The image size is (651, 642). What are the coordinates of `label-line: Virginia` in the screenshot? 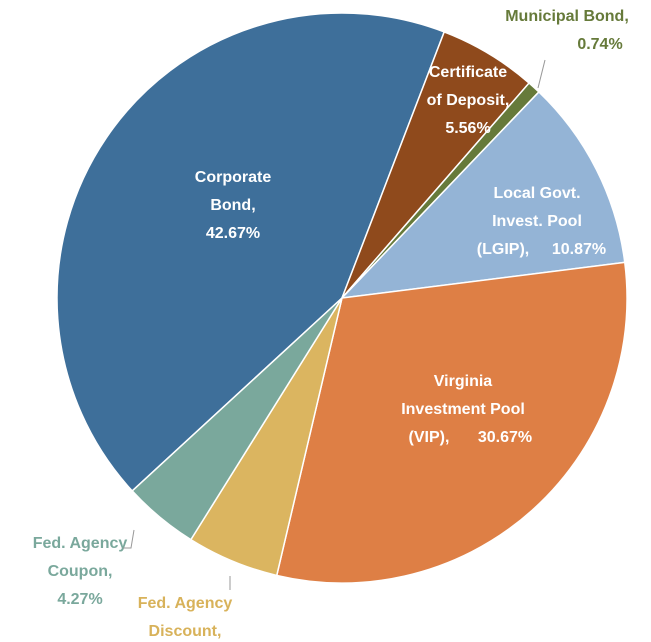 It's located at (463, 381).